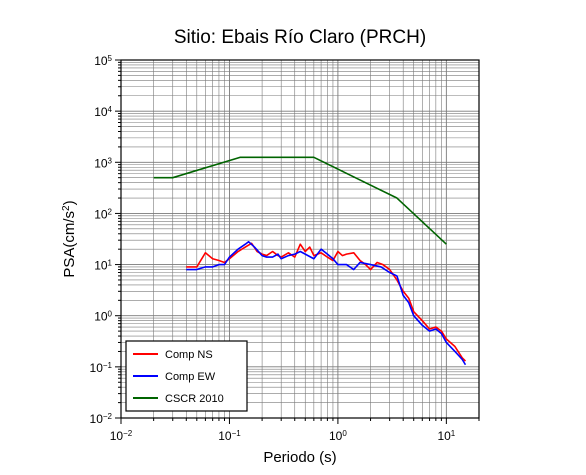 The height and width of the screenshot is (475, 586). What do you see at coordinates (101, 419) in the screenshot?
I see `y-tick-label: 10⁻²` at bounding box center [101, 419].